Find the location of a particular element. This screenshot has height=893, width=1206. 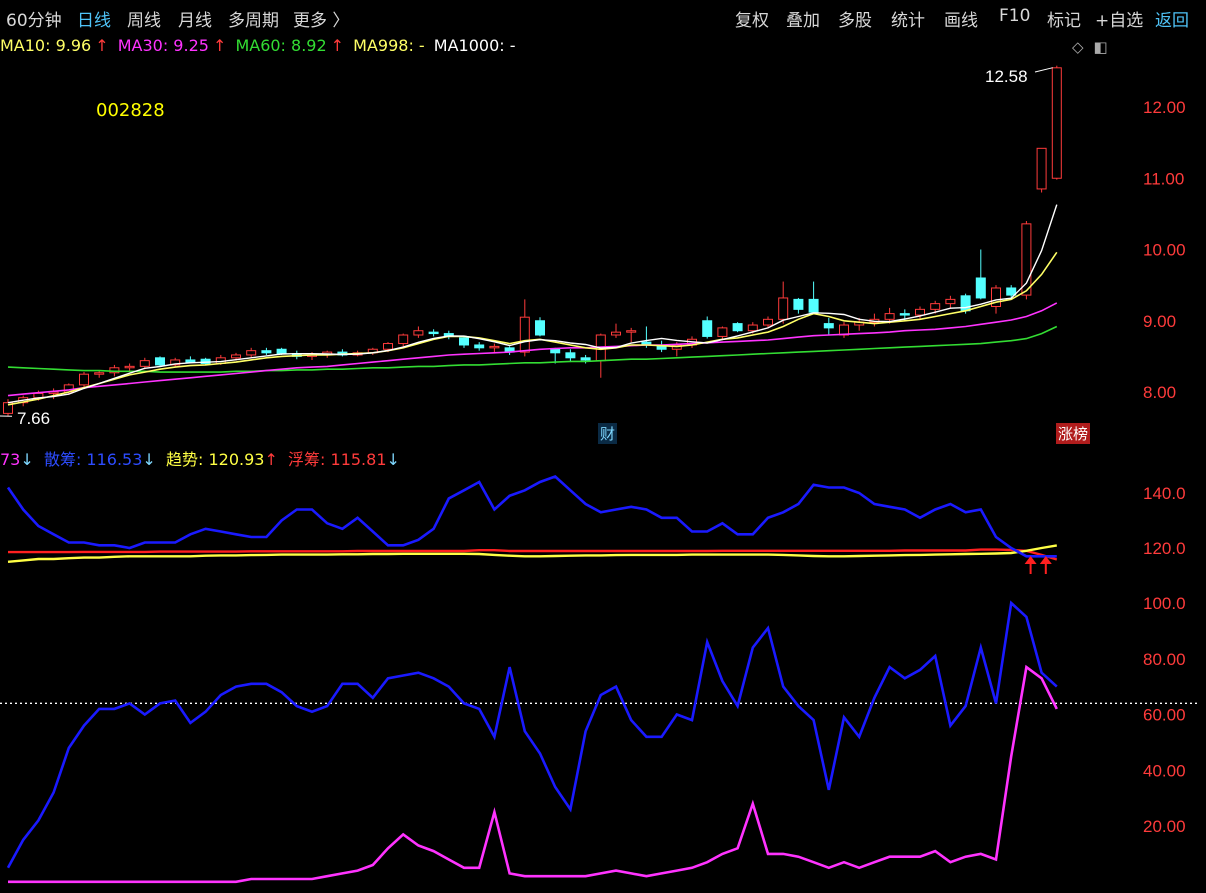

indicator-axis-label: 120.0 is located at coordinates (1164, 548).